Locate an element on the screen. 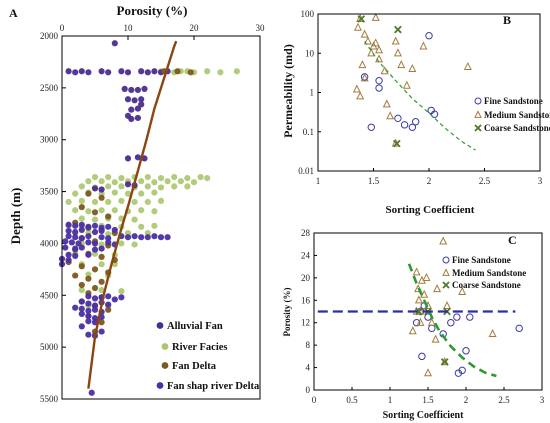 The width and height of the screenshot is (550, 423). panel-a-legend-item-fan-shap-river-delta: Fan shap river Delta is located at coordinates (208, 386).